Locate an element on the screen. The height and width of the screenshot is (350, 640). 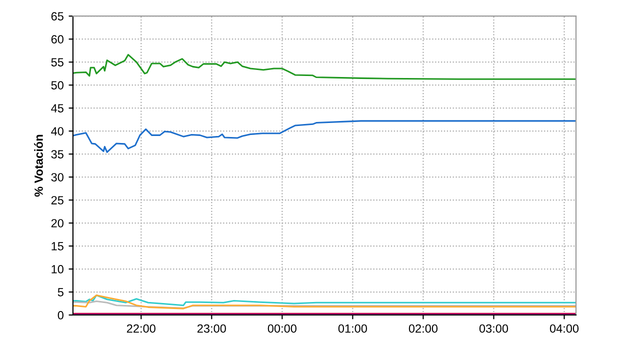
x-tick-label: 03:00 is located at coordinates (493, 328).